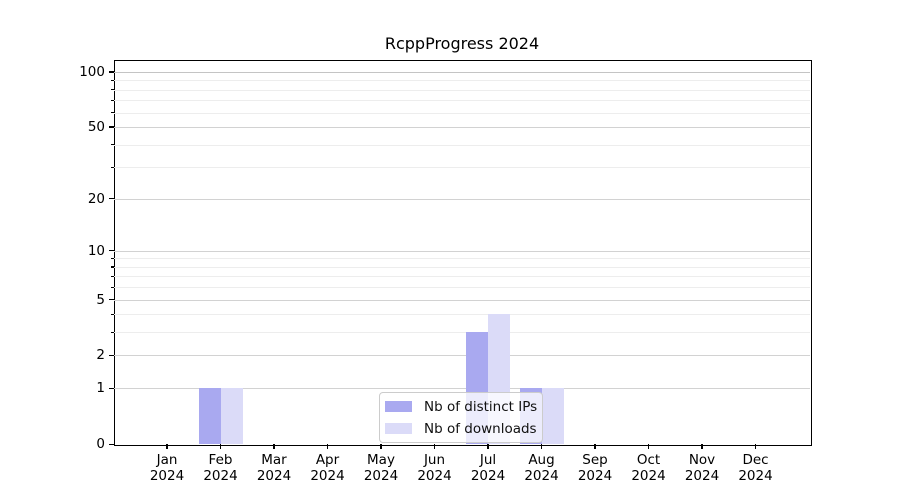 The height and width of the screenshot is (500, 900). What do you see at coordinates (167, 446) in the screenshot?
I see `x-tick-jan` at bounding box center [167, 446].